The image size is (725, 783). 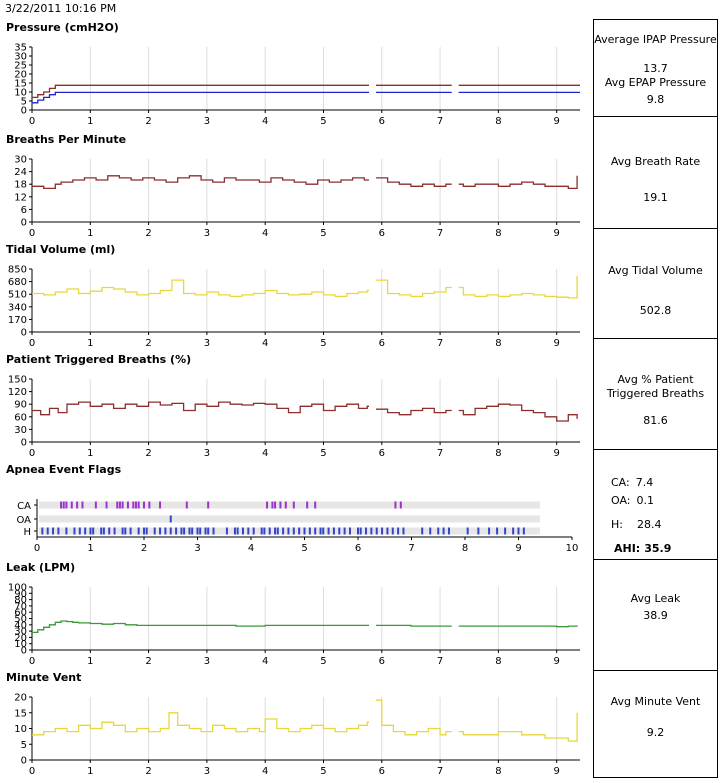 I want to click on leak-summary: Avg Leak 38.9, so click(x=655, y=615).